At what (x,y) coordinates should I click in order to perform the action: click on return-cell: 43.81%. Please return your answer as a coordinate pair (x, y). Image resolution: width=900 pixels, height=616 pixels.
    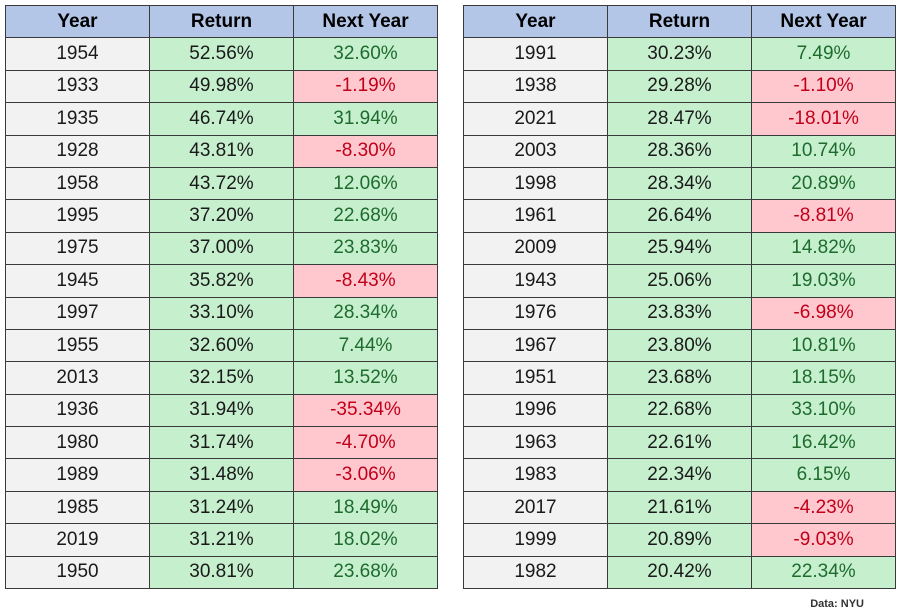
    Looking at the image, I should click on (221, 151).